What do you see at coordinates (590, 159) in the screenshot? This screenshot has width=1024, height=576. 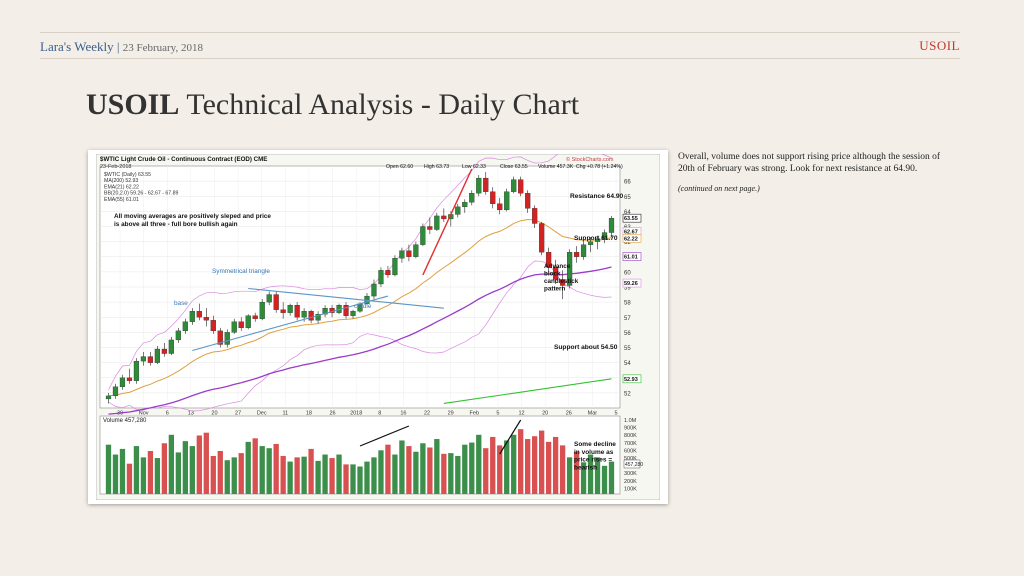 I see `watermark: © StockCharts.com` at bounding box center [590, 159].